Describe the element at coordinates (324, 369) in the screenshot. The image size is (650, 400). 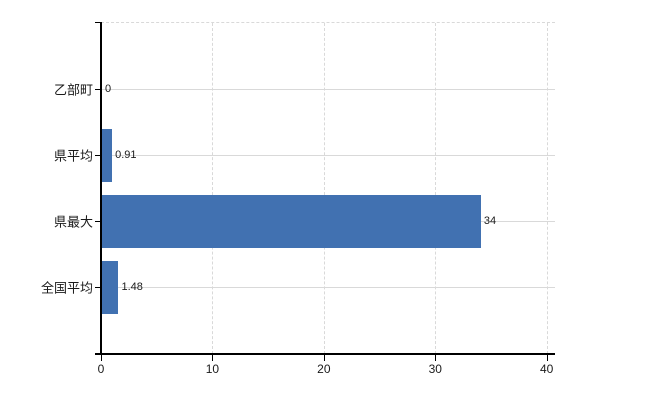
I see `x-axis-tick-label: 20` at that location.